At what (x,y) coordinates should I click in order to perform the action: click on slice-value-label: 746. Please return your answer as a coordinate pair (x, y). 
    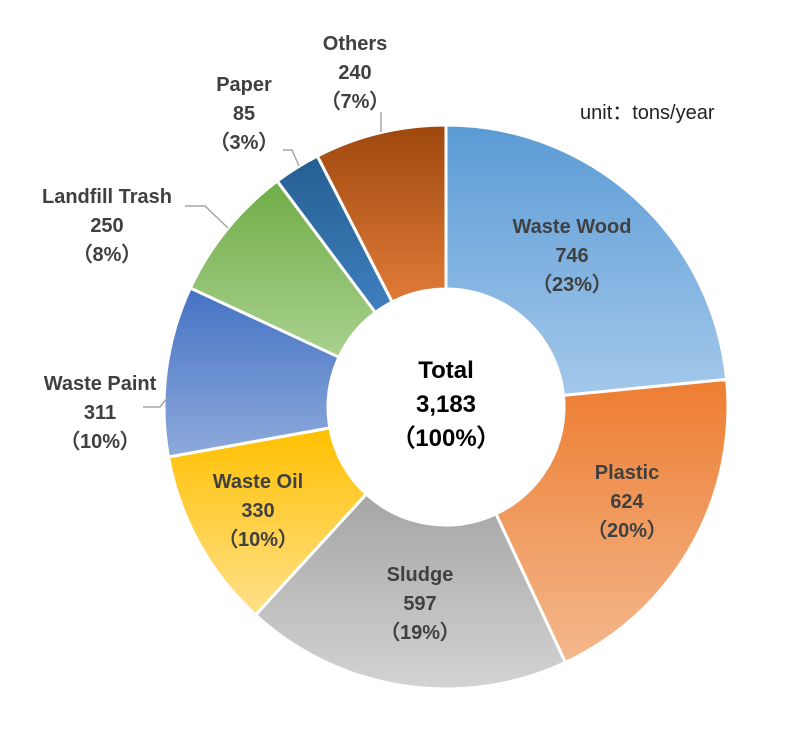
    Looking at the image, I should click on (571, 256).